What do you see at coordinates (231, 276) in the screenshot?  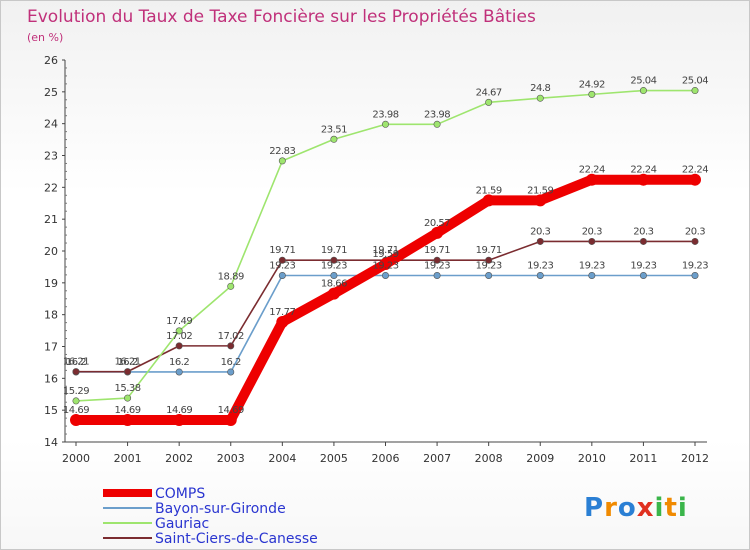 I see `data-label-2: 18.89` at bounding box center [231, 276].